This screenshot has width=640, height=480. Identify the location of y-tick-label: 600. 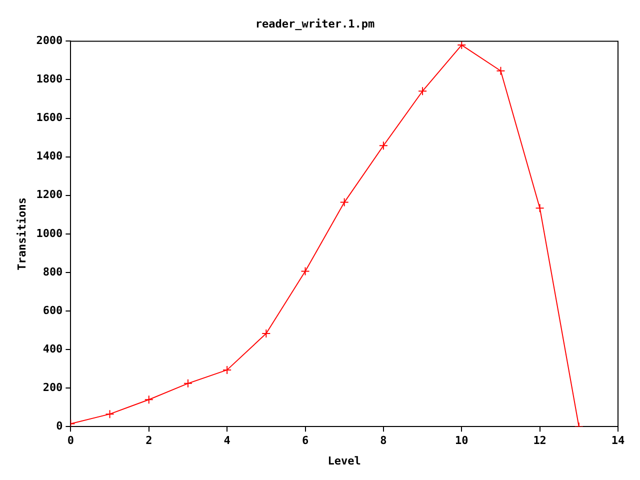
(52, 310).